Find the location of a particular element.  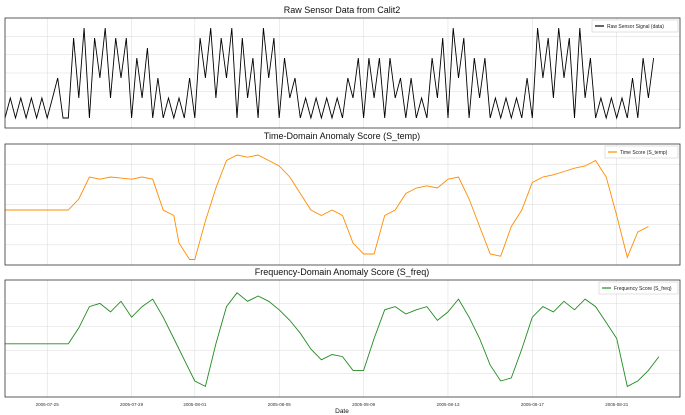

panel-raw-legend: Raw Sensor Signal (data) is located at coordinates (635, 26).